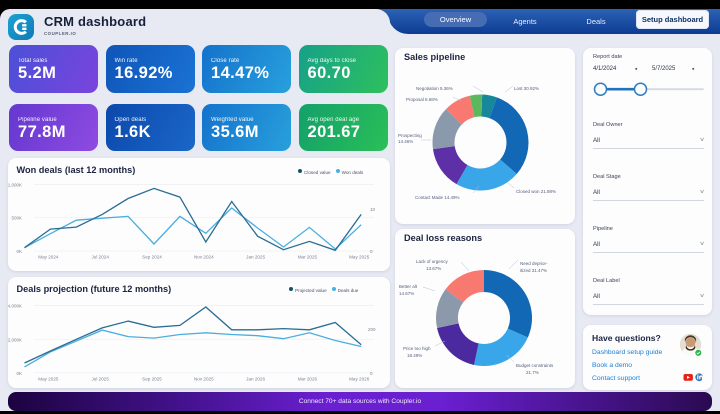 The height and width of the screenshot is (414, 720). Describe the element at coordinates (372, 329) in the screenshot. I see `svg-text: 200` at that location.